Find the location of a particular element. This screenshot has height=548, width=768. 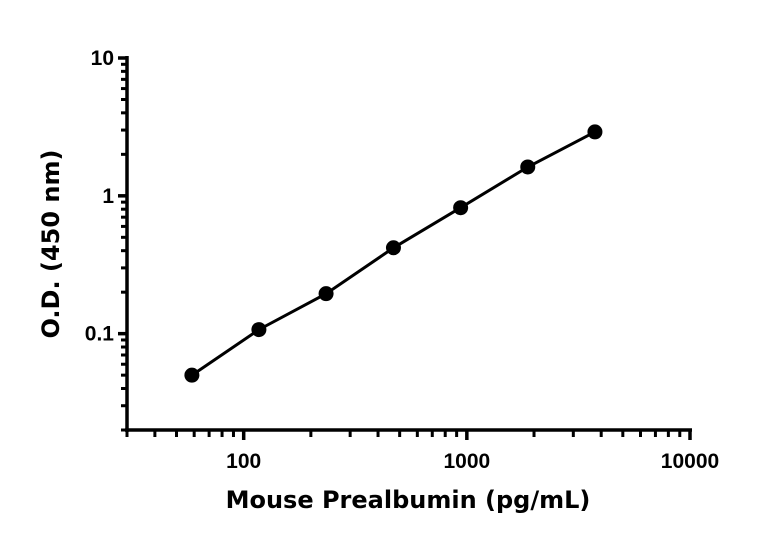

y-axis-title: O.D. (450 nm) is located at coordinates (51, 244).